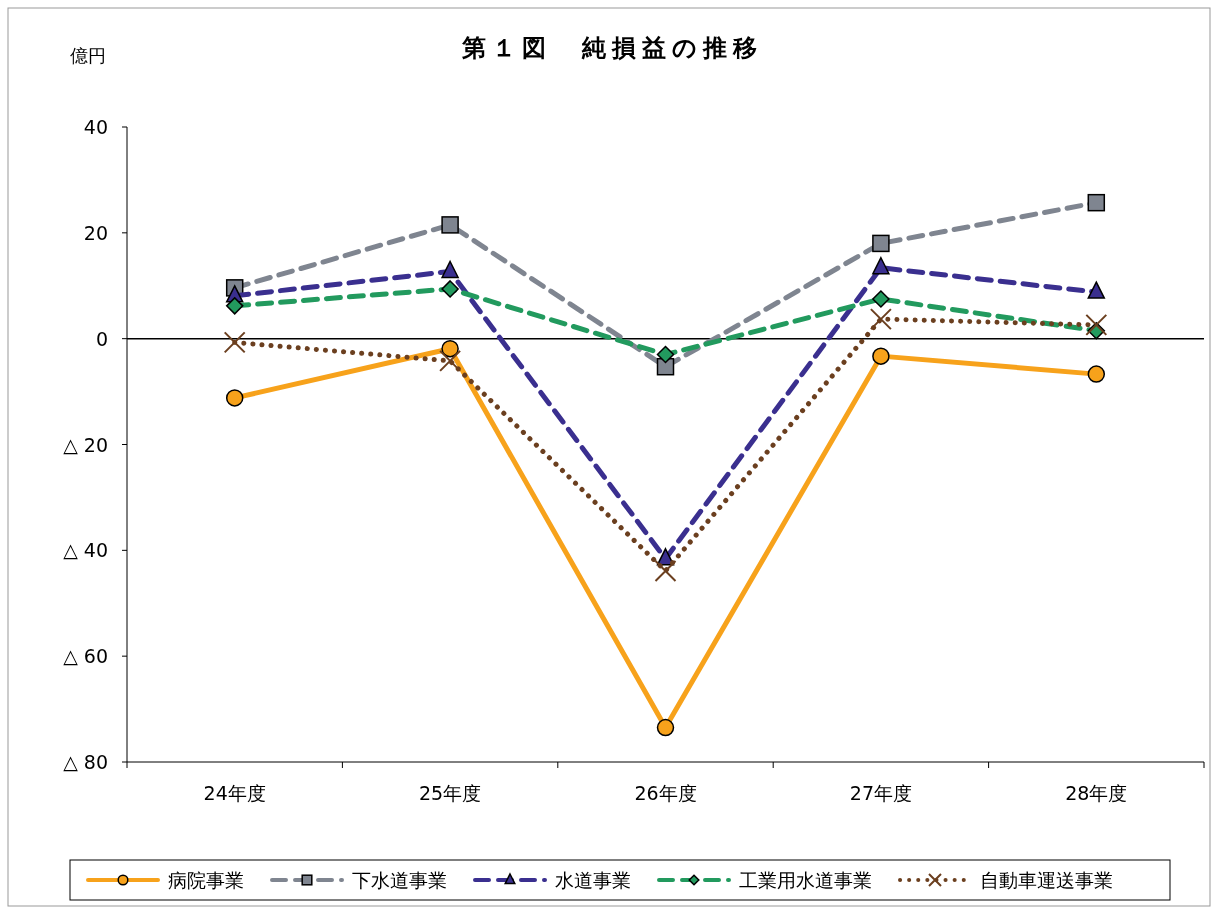 Image resolution: width=1216 pixels, height=908 pixels. What do you see at coordinates (593, 880) in the screenshot?
I see `legend-label: 水道事業` at bounding box center [593, 880].